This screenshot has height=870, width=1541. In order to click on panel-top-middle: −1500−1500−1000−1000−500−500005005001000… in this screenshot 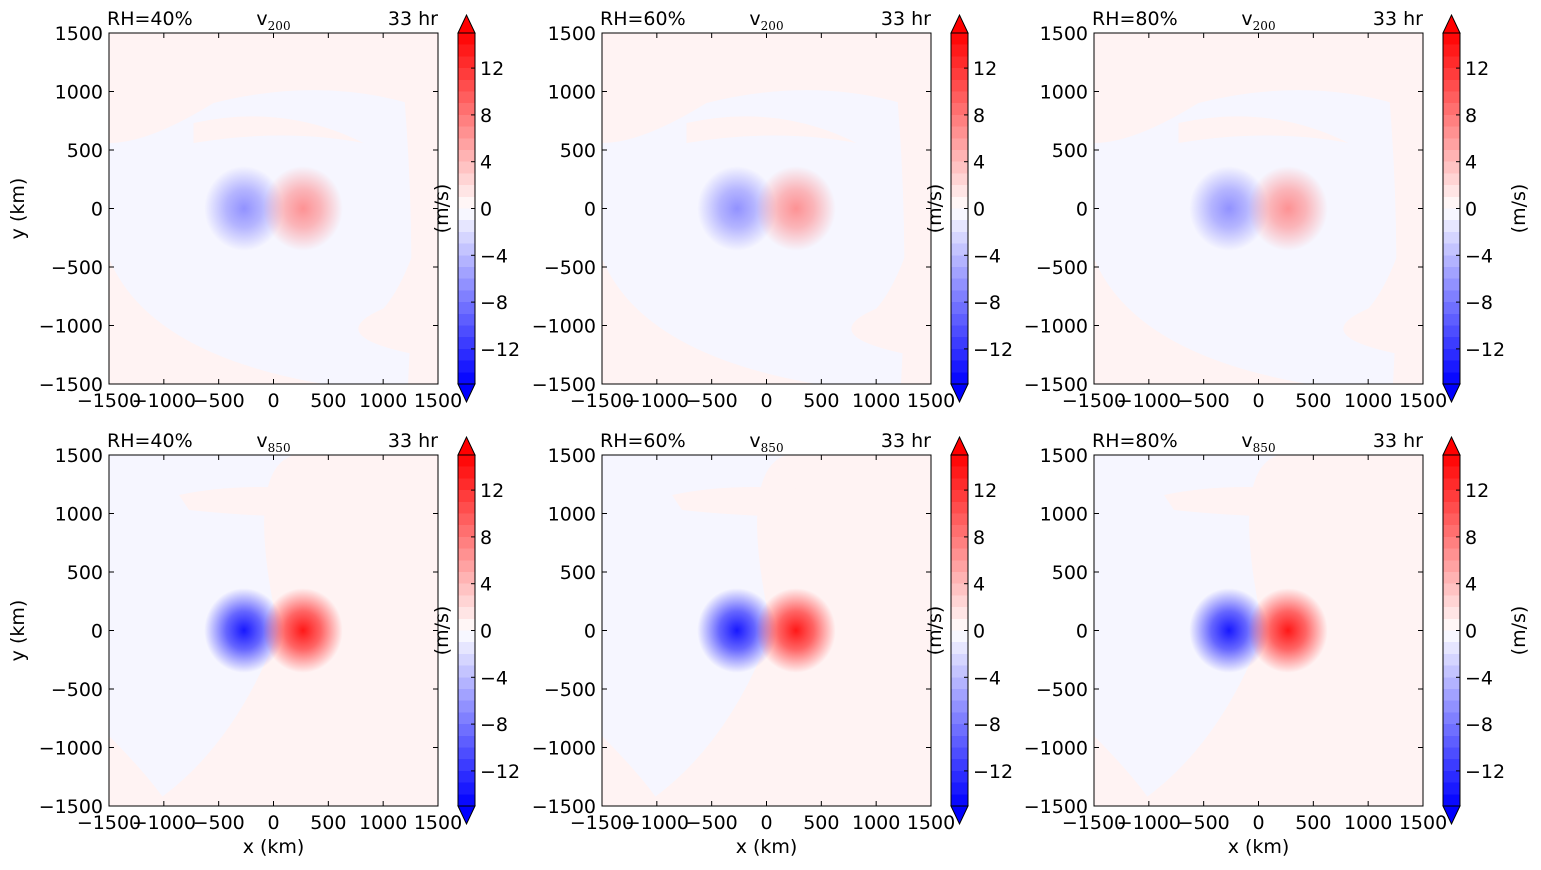, I will do `click(772, 210)`.